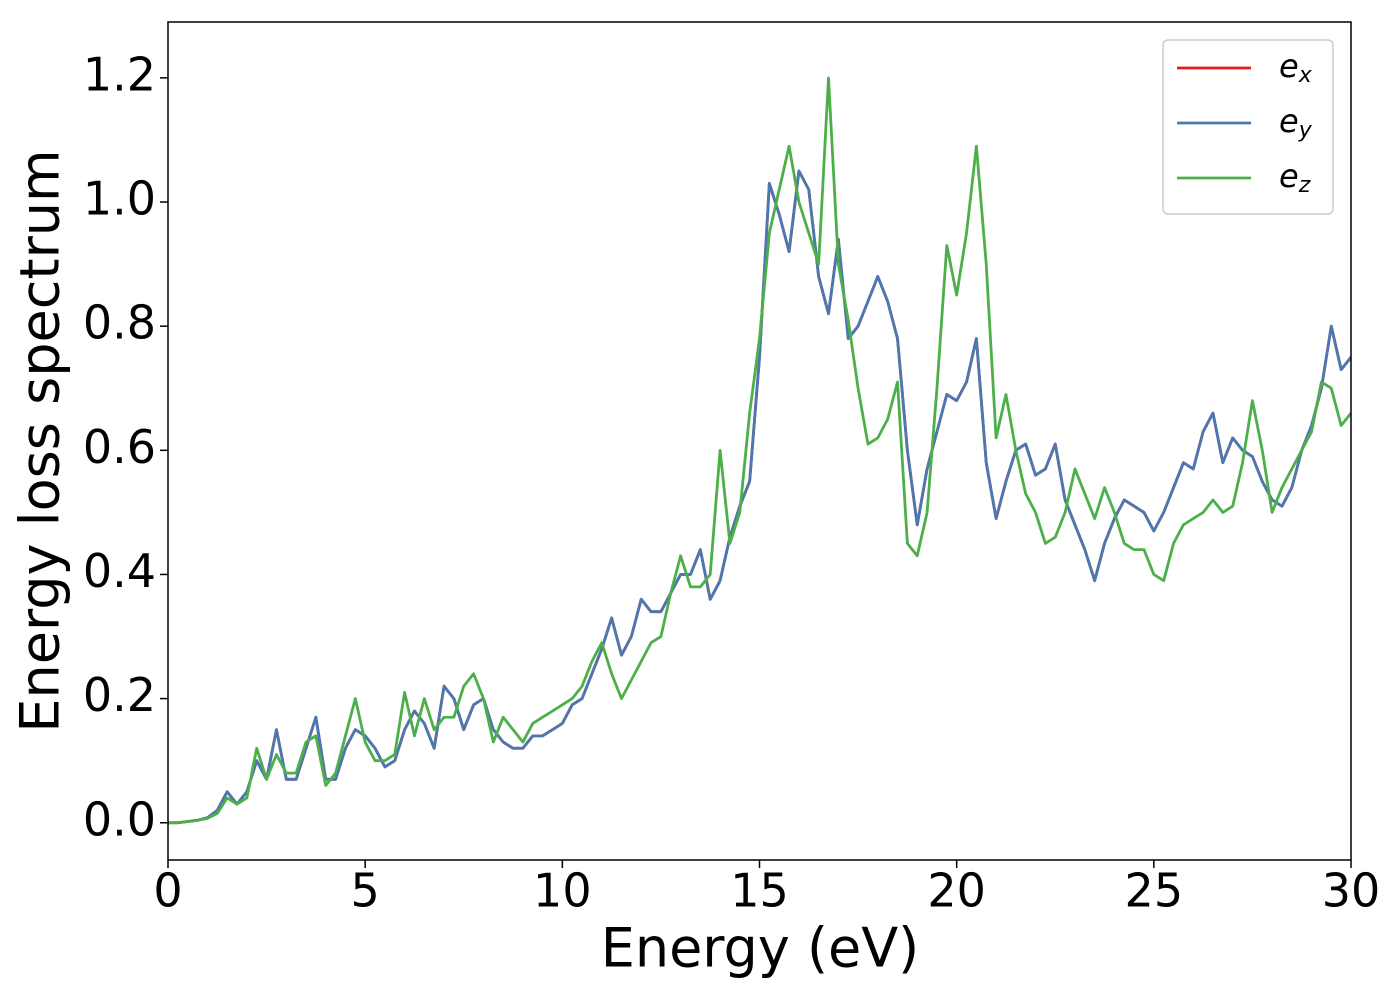 This screenshot has height=1000, width=1400. Describe the element at coordinates (119, 74) in the screenshot. I see `y-tick-label: 1.2` at that location.